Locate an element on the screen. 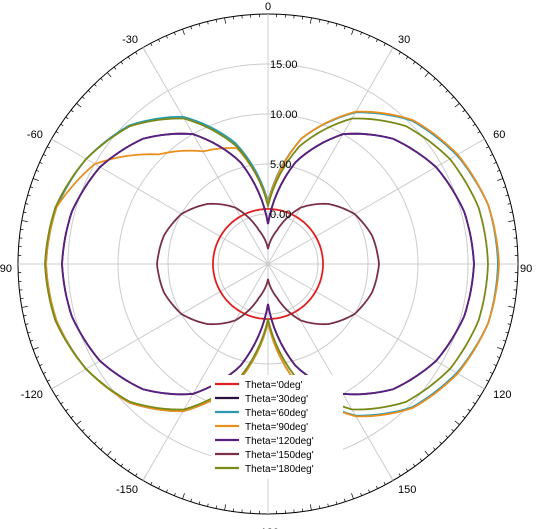 Image resolution: width=537 pixels, height=529 pixels. radial-tick-label: 0.00 is located at coordinates (280, 215).